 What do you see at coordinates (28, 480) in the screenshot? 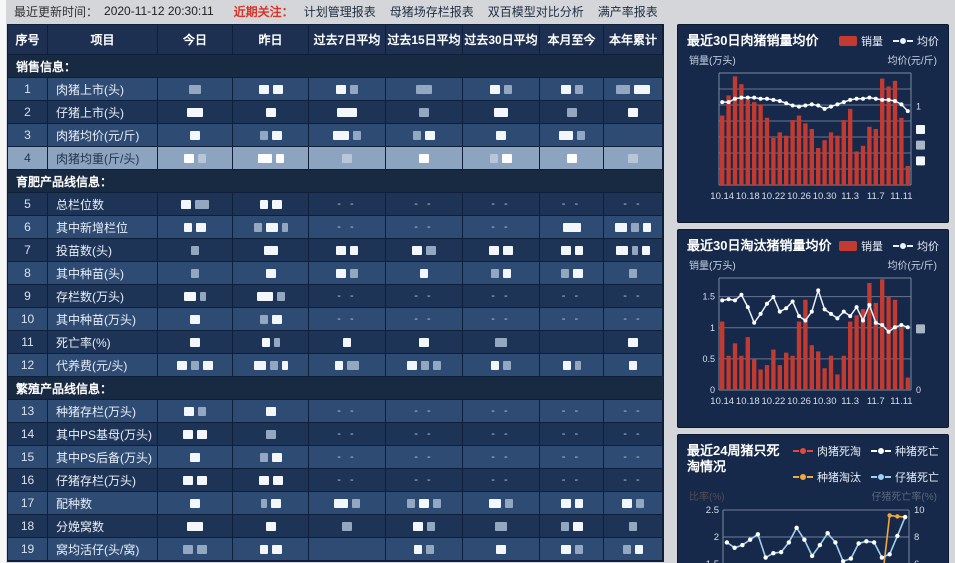
I see `row-number: 16` at bounding box center [28, 480].